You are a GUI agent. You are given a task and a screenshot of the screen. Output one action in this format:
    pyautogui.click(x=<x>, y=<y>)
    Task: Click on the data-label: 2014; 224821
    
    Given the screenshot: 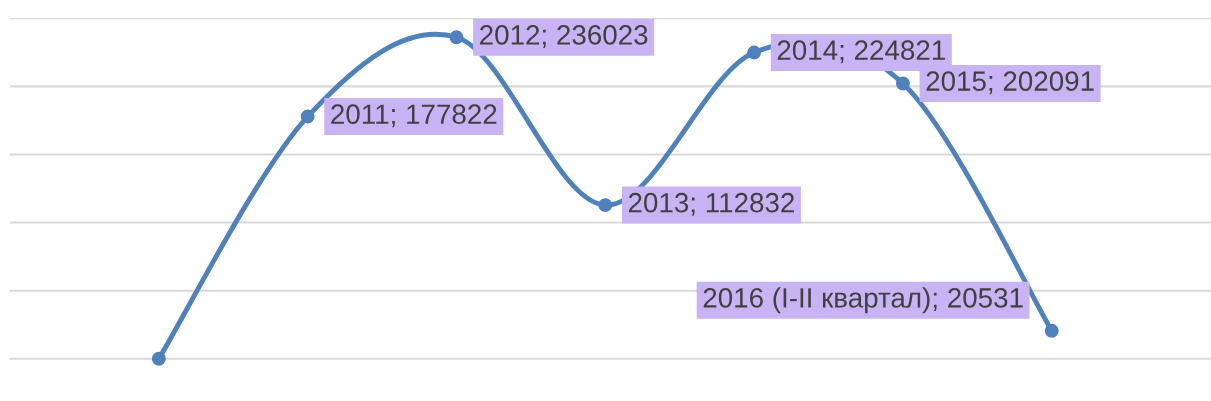 What is the action you would take?
    pyautogui.click(x=861, y=52)
    